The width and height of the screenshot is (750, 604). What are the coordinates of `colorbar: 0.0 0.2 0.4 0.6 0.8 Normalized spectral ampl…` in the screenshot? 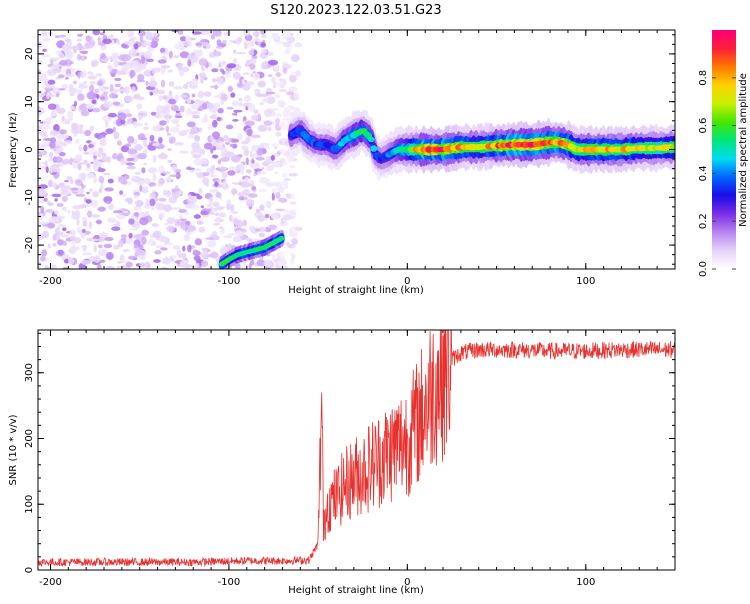 It's located at (723, 153).